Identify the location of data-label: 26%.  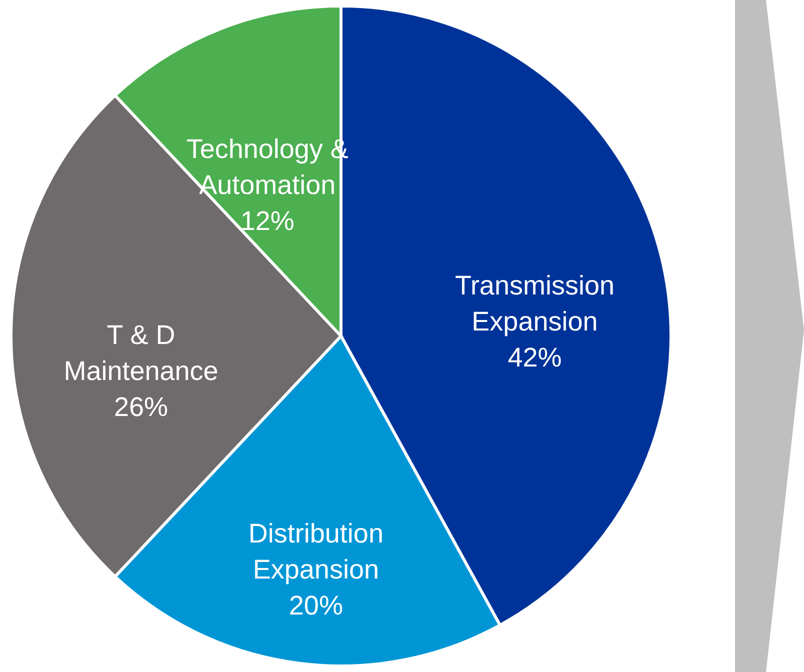
(141, 407).